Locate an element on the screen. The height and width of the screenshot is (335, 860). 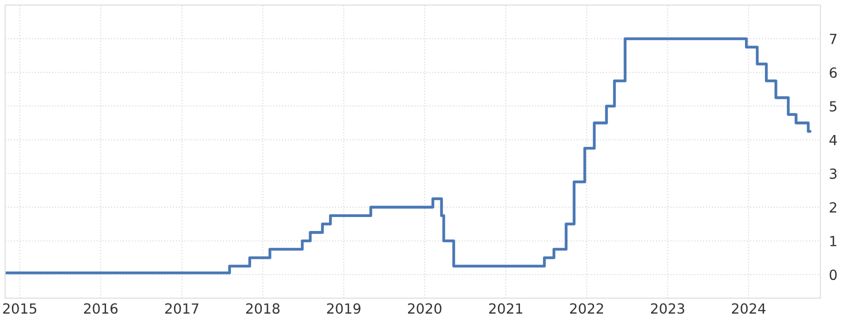
y-tick-label: 6 is located at coordinates (833, 72).